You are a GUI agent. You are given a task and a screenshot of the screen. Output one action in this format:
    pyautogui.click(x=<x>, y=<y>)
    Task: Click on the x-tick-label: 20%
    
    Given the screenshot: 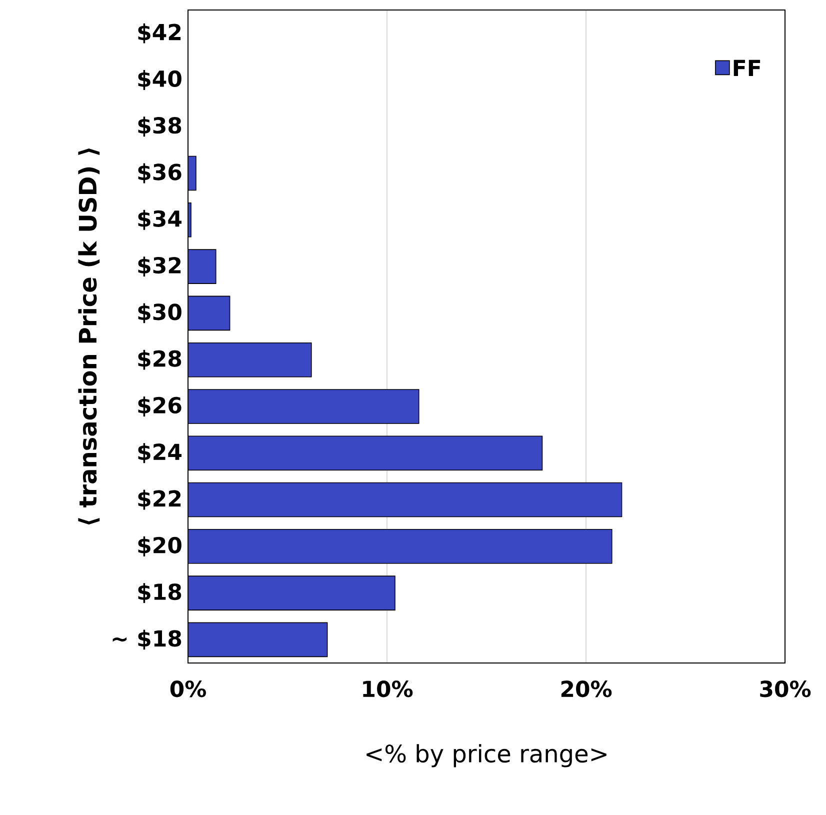 What is the action you would take?
    pyautogui.click(x=586, y=689)
    